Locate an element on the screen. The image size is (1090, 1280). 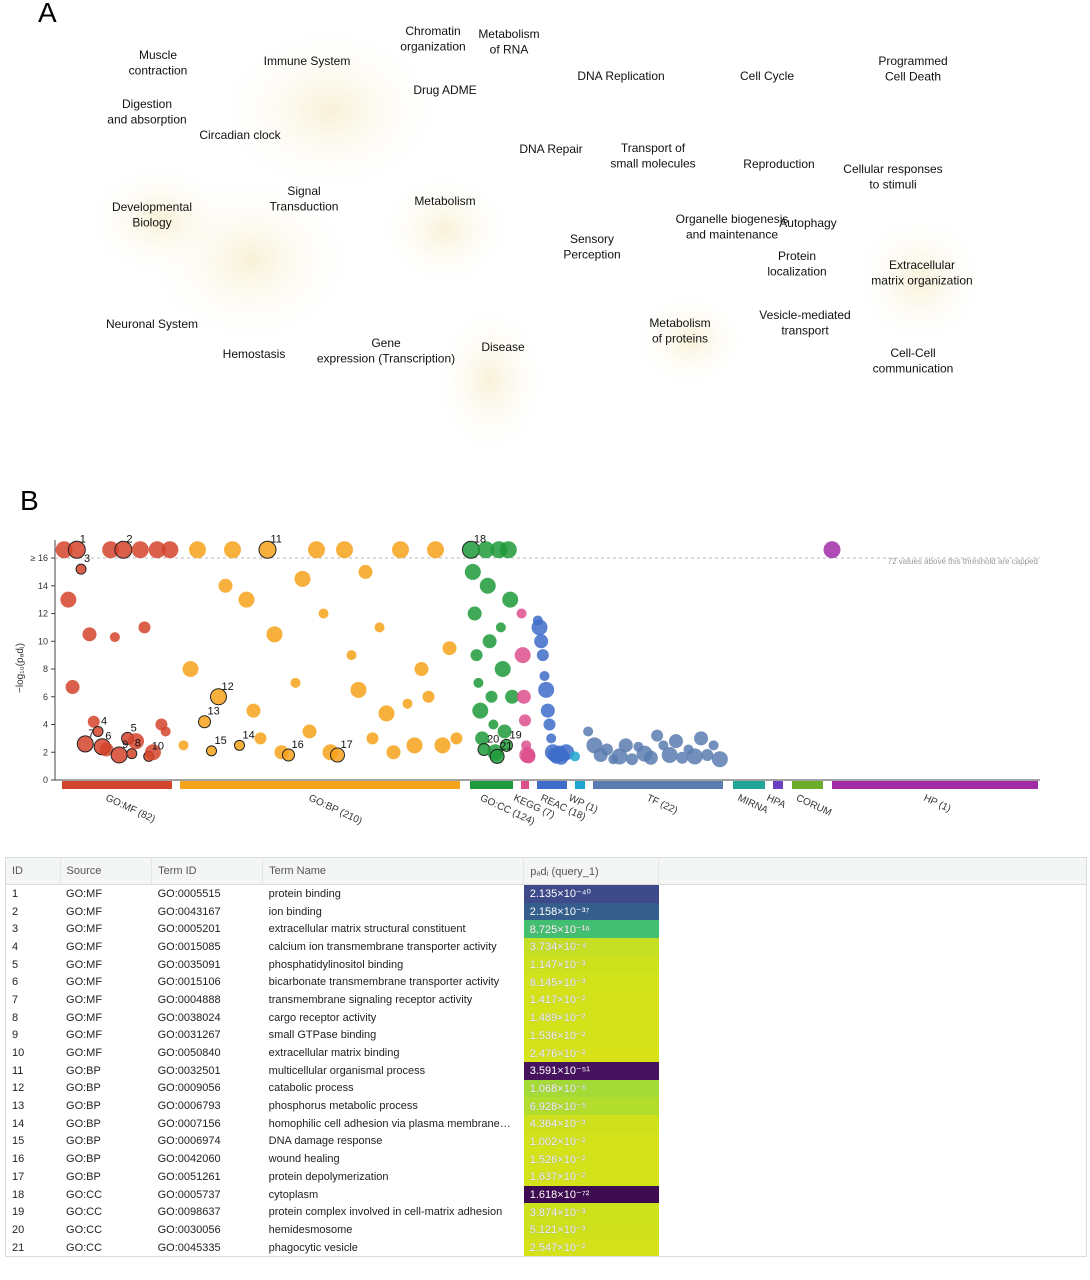
pathway-label: Sensory is located at coordinates (592, 239).